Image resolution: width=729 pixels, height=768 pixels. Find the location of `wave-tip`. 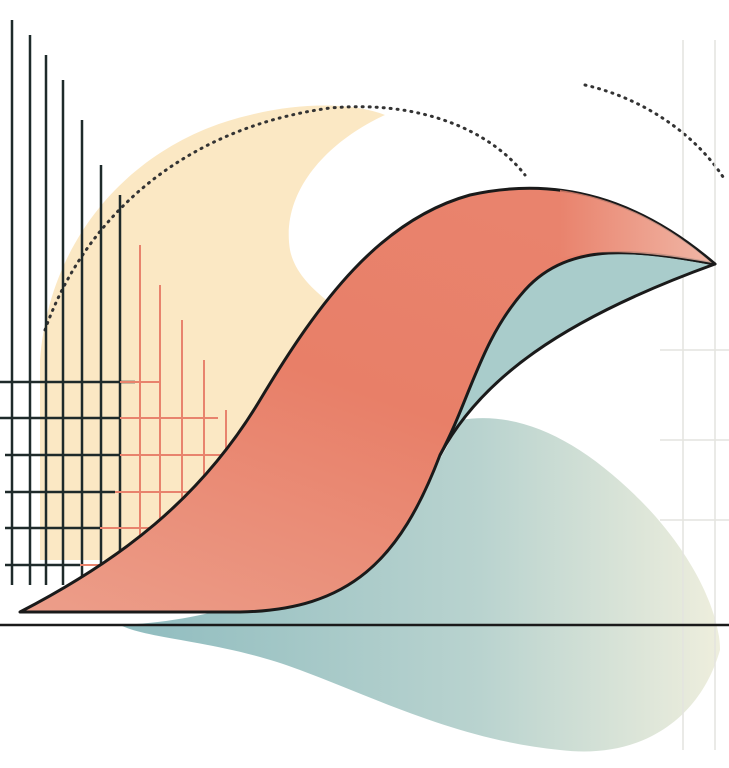

wave-tip is located at coordinates (636, 226).